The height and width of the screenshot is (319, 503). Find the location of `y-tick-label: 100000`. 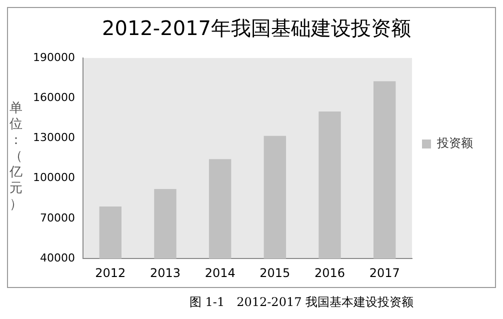

y-tick-label: 100000 is located at coordinates (53, 177).